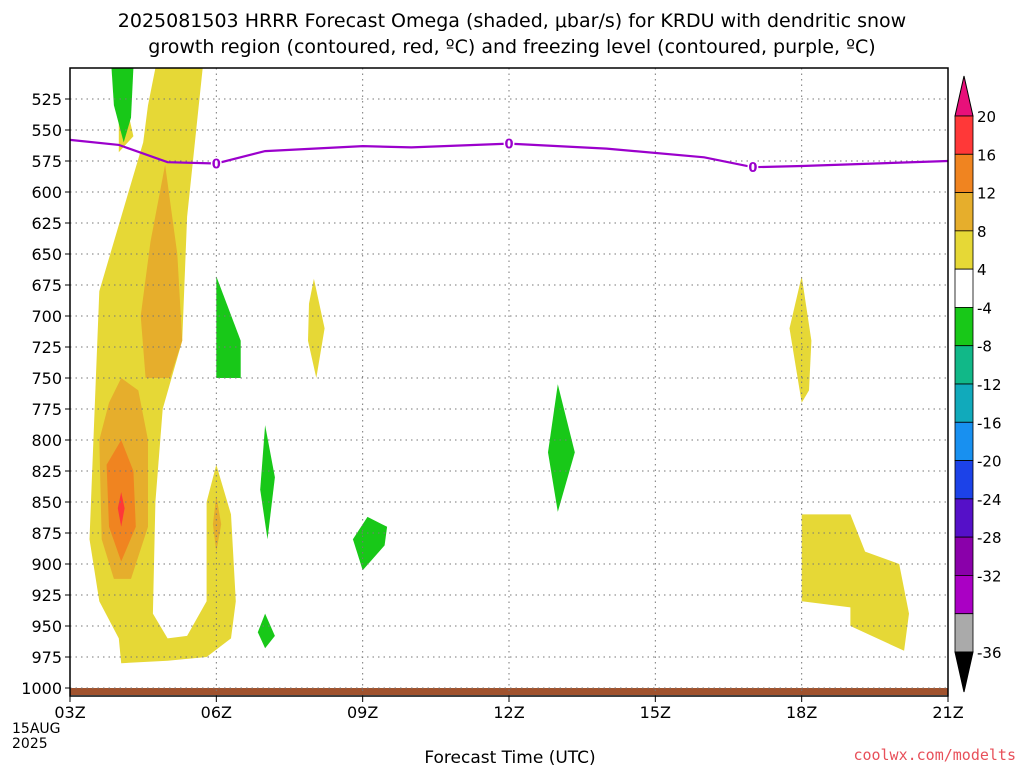  What do you see at coordinates (46, 192) in the screenshot?
I see `y-tick-label: 600` at bounding box center [46, 192].